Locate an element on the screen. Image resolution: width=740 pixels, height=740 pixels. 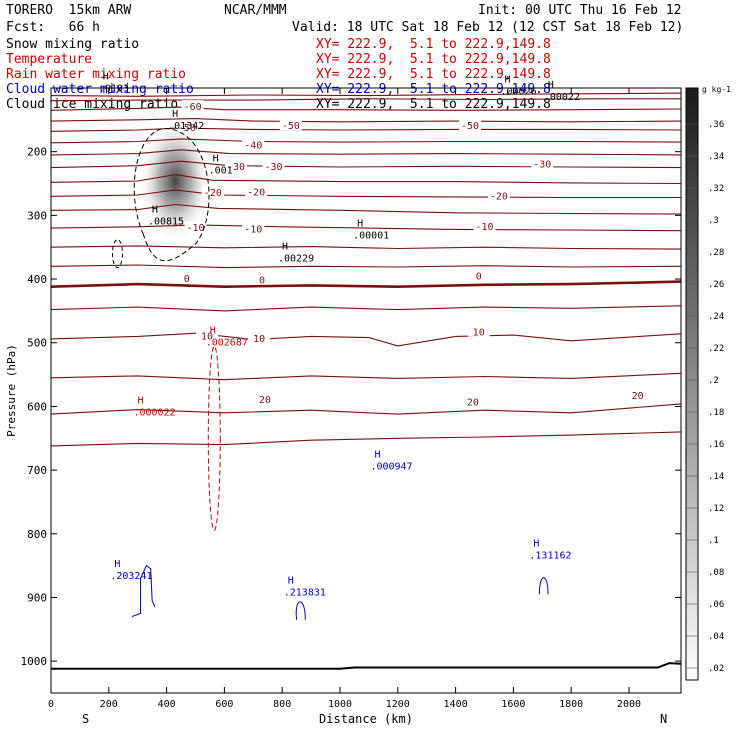
extremum-value: .00022 is located at coordinates (562, 97).